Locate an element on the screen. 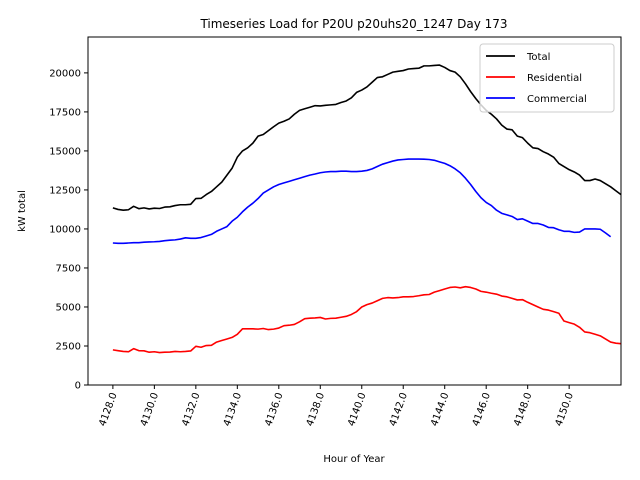  y-tick-label: 7500 is located at coordinates (68, 268).